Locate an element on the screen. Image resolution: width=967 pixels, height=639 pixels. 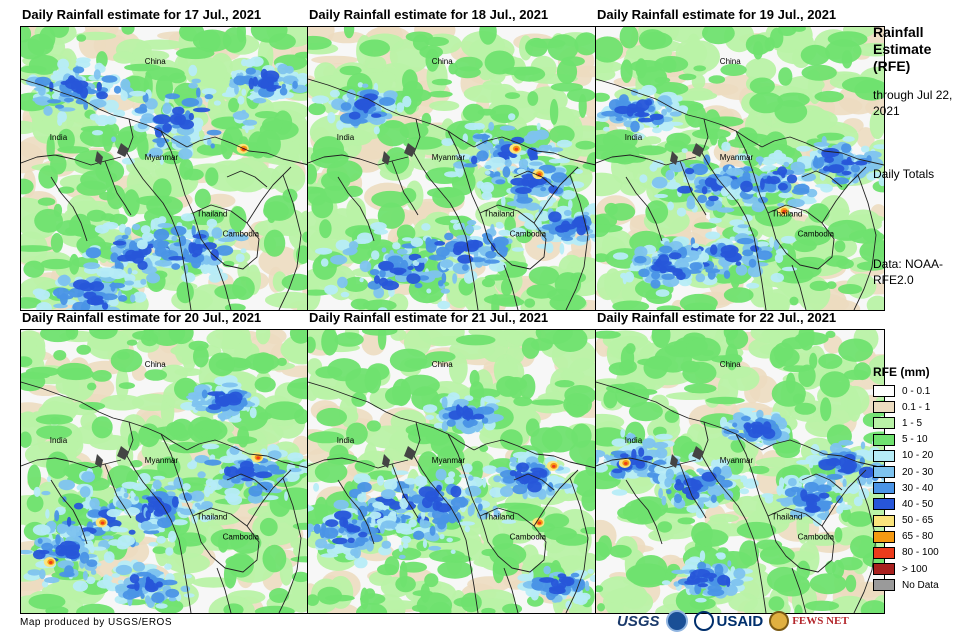
side-through-date: through Jul 22, 2021 is located at coordinates (913, 103).